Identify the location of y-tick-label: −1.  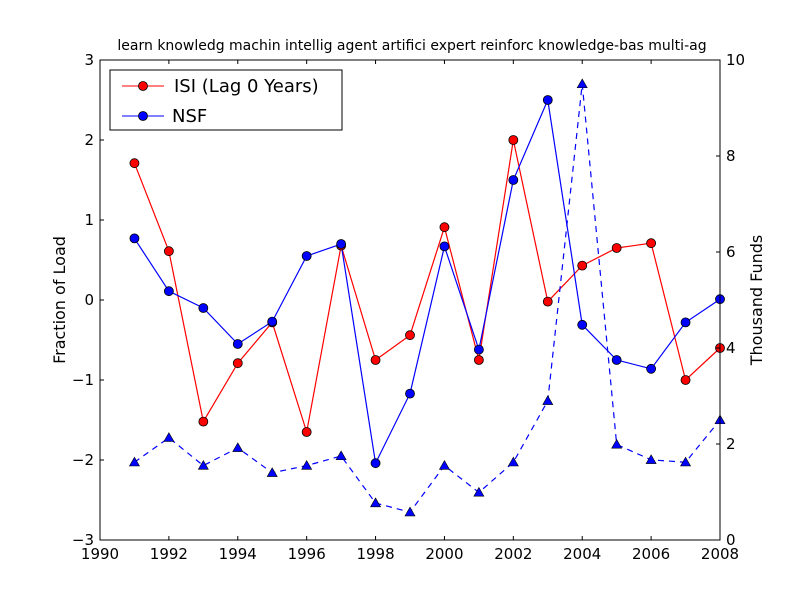
(83, 380).